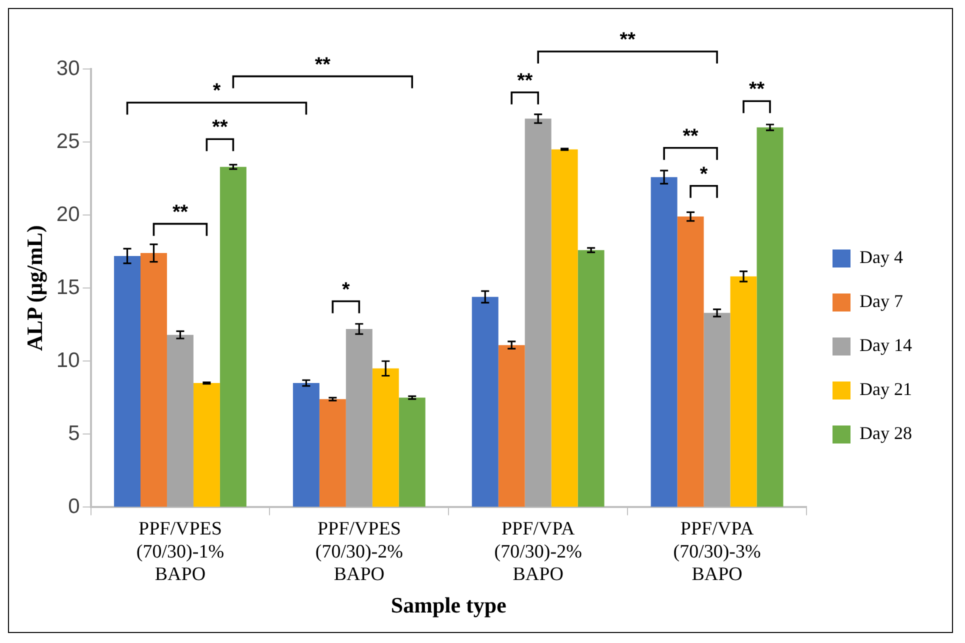 This screenshot has width=965, height=643. Describe the element at coordinates (448, 605) in the screenshot. I see `x-axis-title: Sample type` at that location.